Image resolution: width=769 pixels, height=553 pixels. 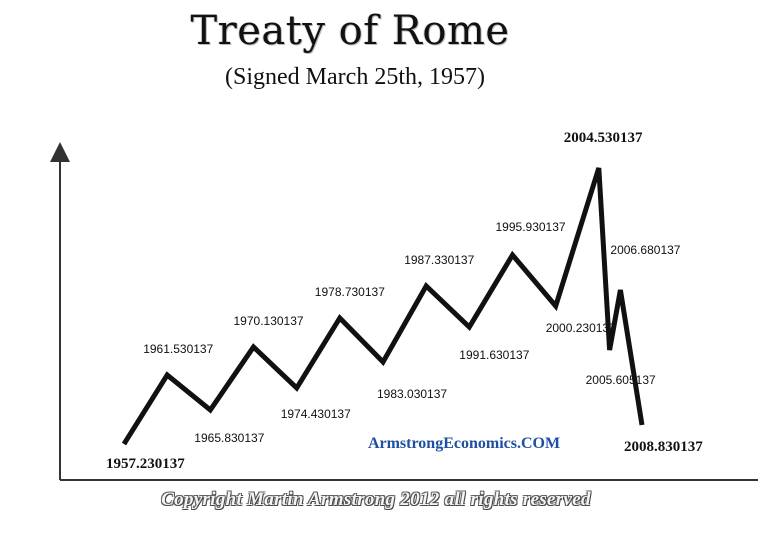 I want to click on point-label-8: 1991.630137, so click(x=494, y=355).